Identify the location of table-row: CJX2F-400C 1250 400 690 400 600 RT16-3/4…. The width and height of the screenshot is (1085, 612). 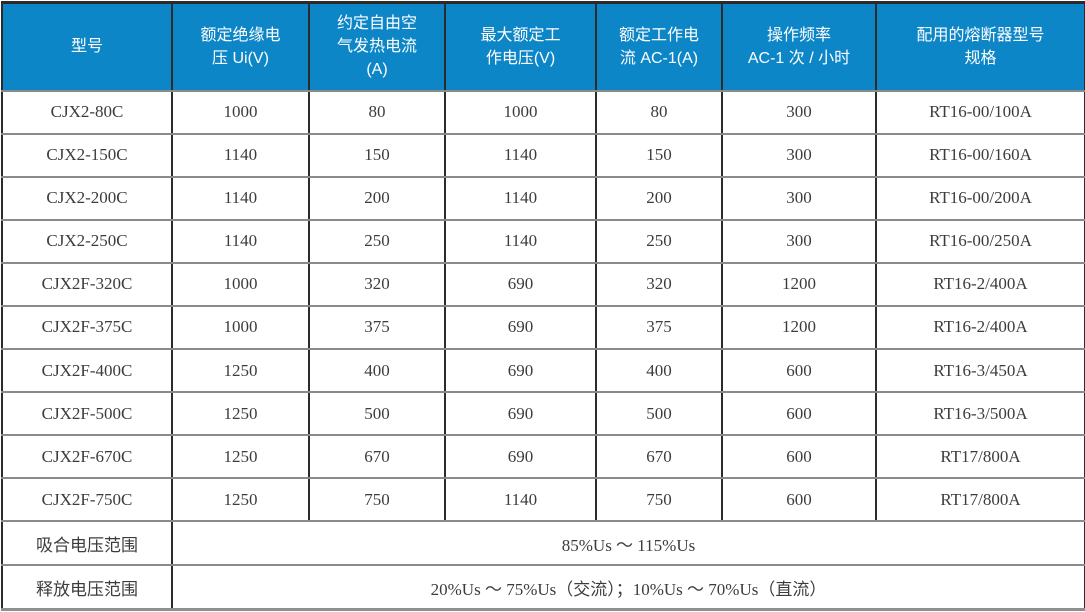
(543, 370).